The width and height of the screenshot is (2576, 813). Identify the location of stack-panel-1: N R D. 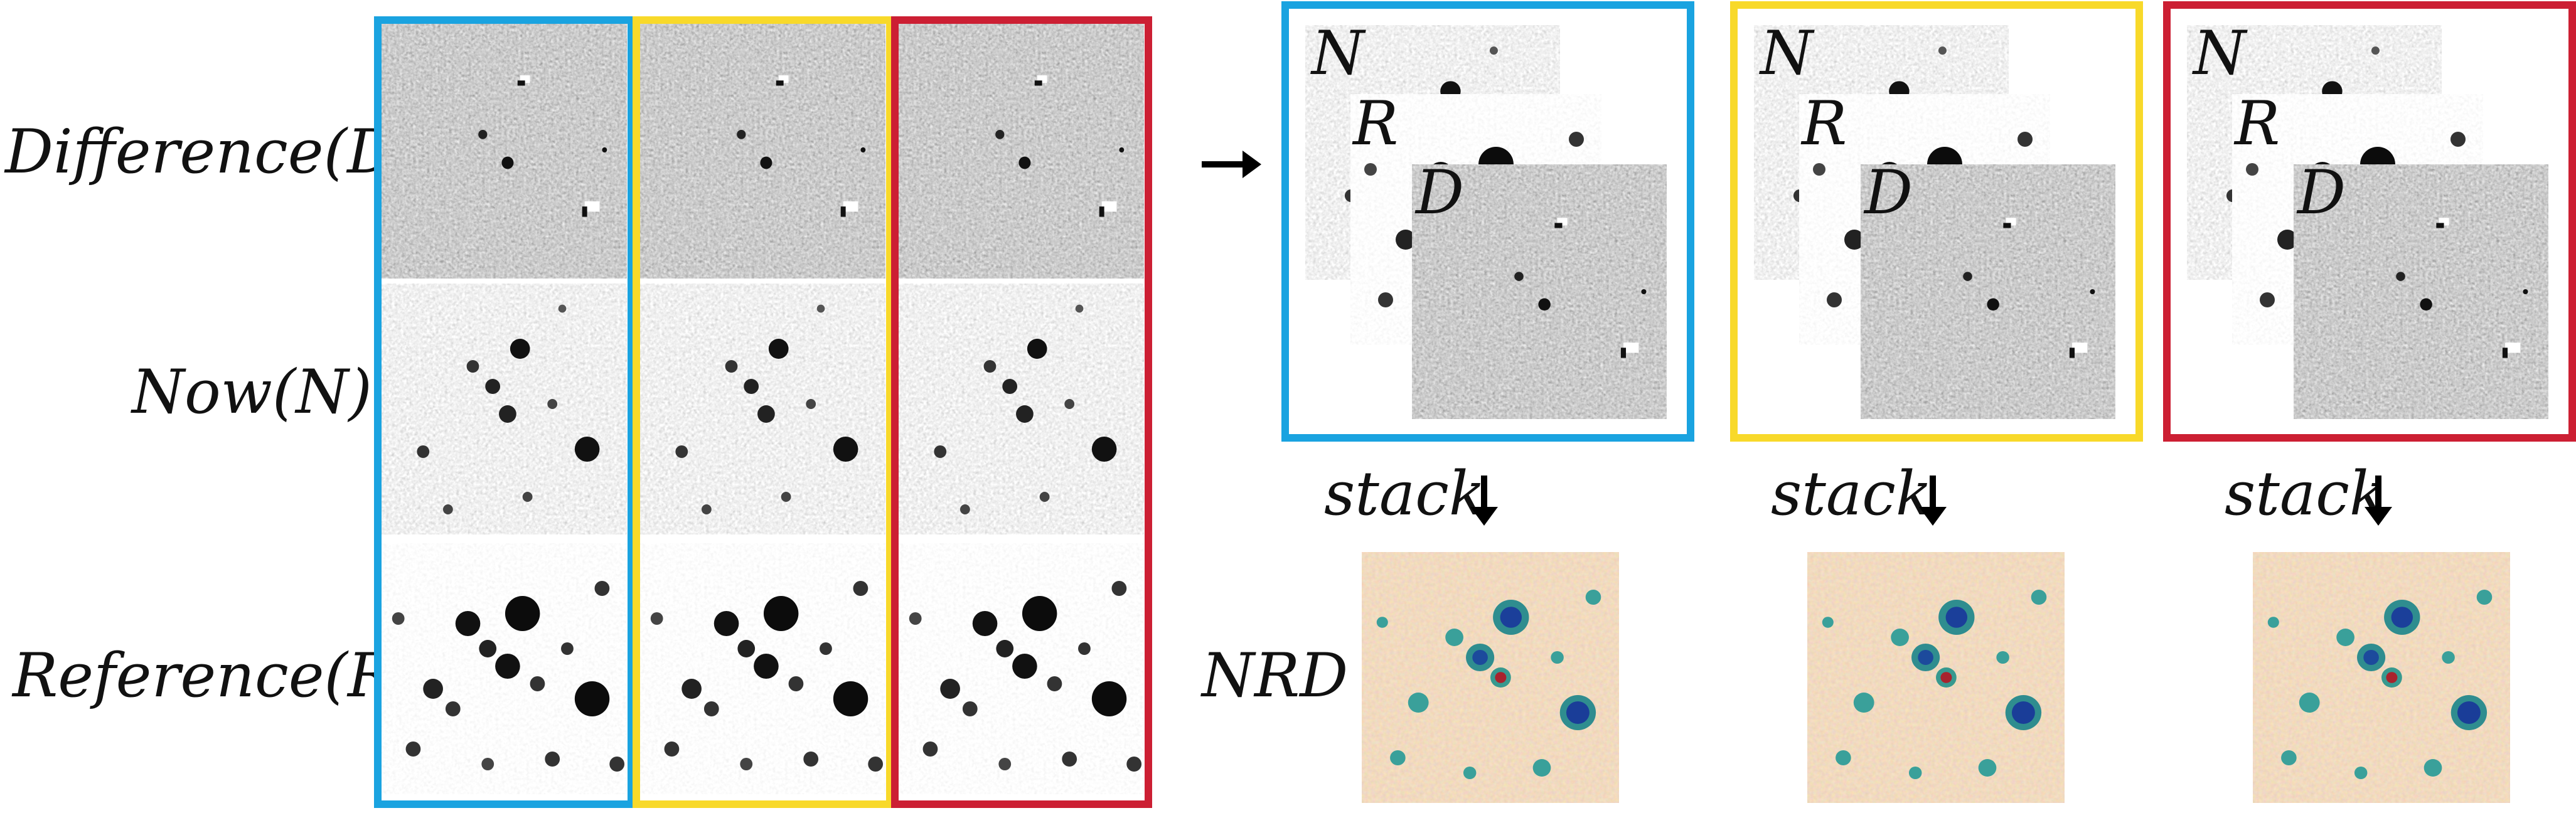
(1487, 221).